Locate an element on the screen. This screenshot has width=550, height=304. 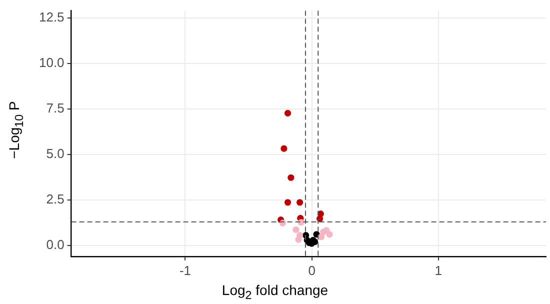
x-tick-label: 1 is located at coordinates (438, 270).